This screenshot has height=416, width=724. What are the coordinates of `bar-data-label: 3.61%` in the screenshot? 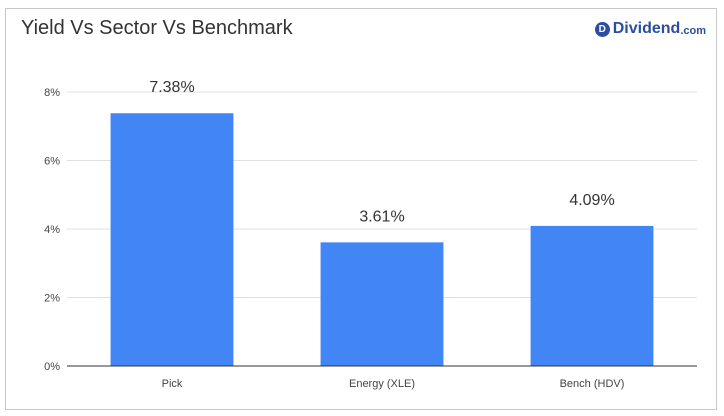 It's located at (381, 216).